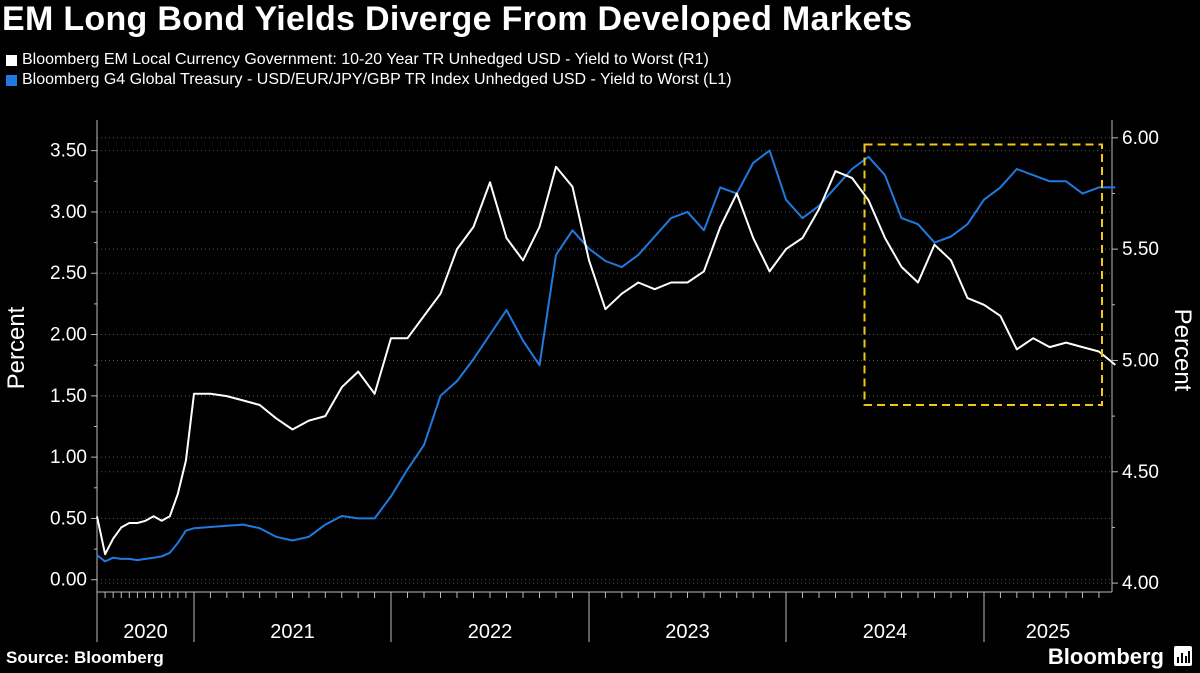 This screenshot has height=673, width=1200. Describe the element at coordinates (68, 151) in the screenshot. I see `tick-label-left-7: 3.50` at that location.